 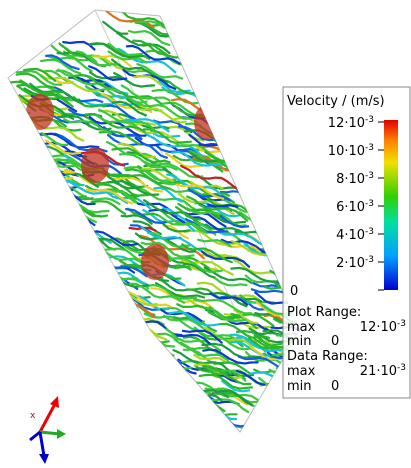 What do you see at coordinates (350, 235) in the screenshot?
I see `mantissa: 4·10` at bounding box center [350, 235].